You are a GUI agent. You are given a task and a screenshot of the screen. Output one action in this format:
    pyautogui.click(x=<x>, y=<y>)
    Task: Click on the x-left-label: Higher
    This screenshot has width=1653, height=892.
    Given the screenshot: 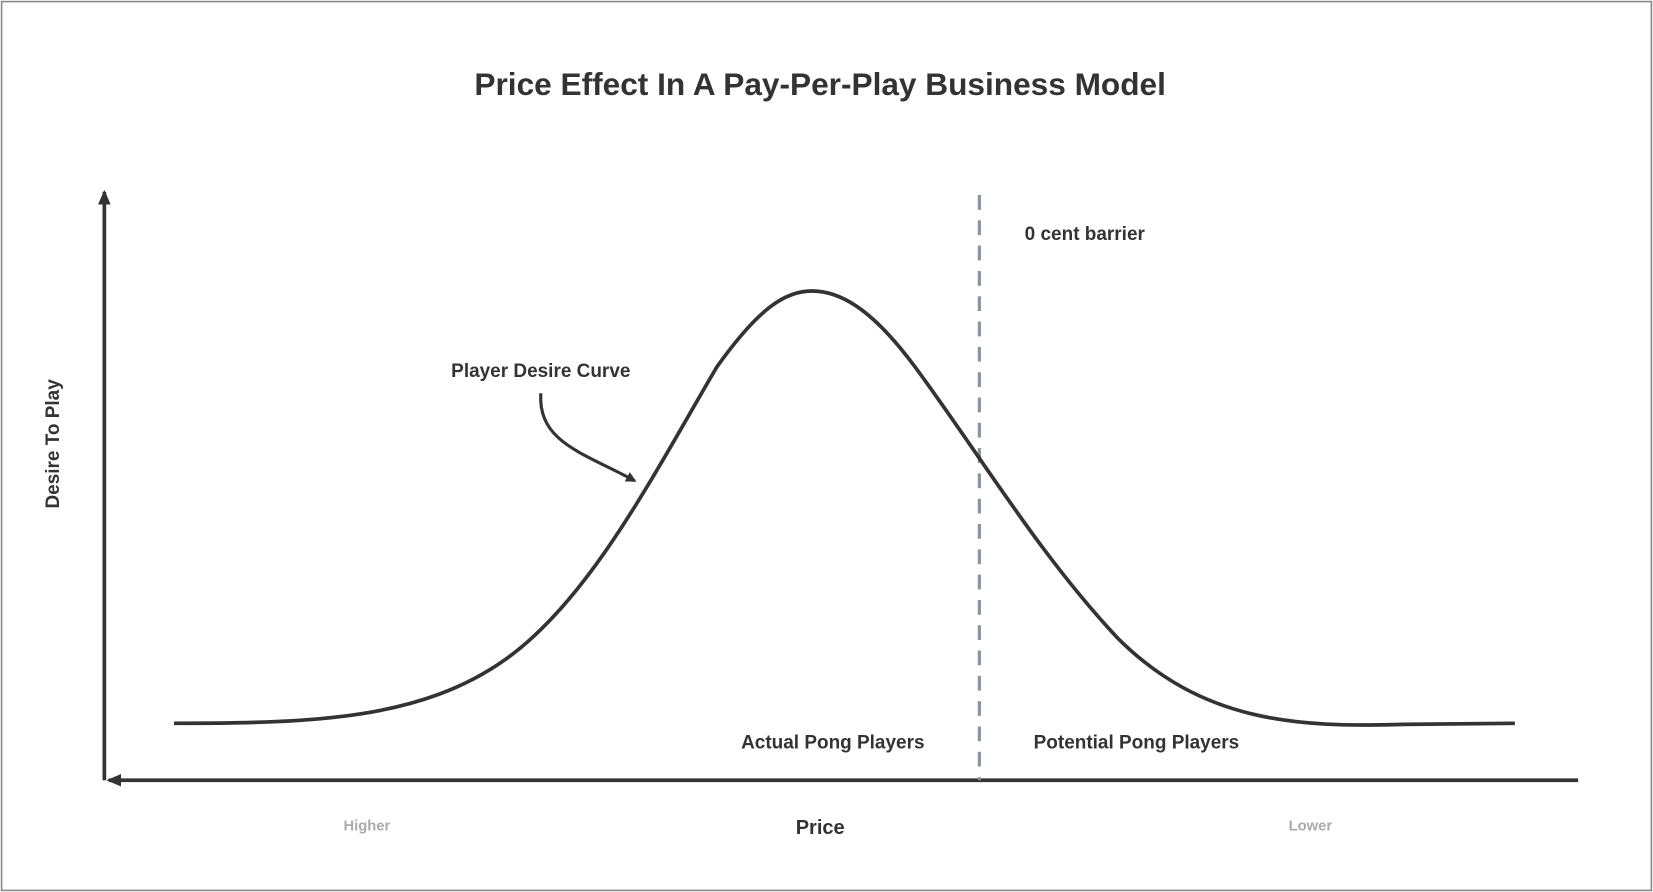 What is the action you would take?
    pyautogui.click(x=367, y=827)
    